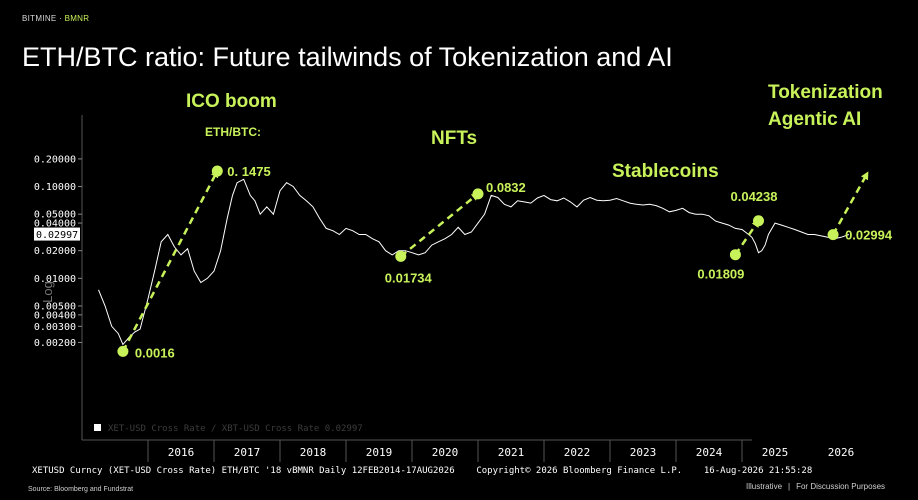 The height and width of the screenshot is (500, 918). What do you see at coordinates (55, 306) in the screenshot?
I see `y-tick-label: 0.00500` at bounding box center [55, 306].